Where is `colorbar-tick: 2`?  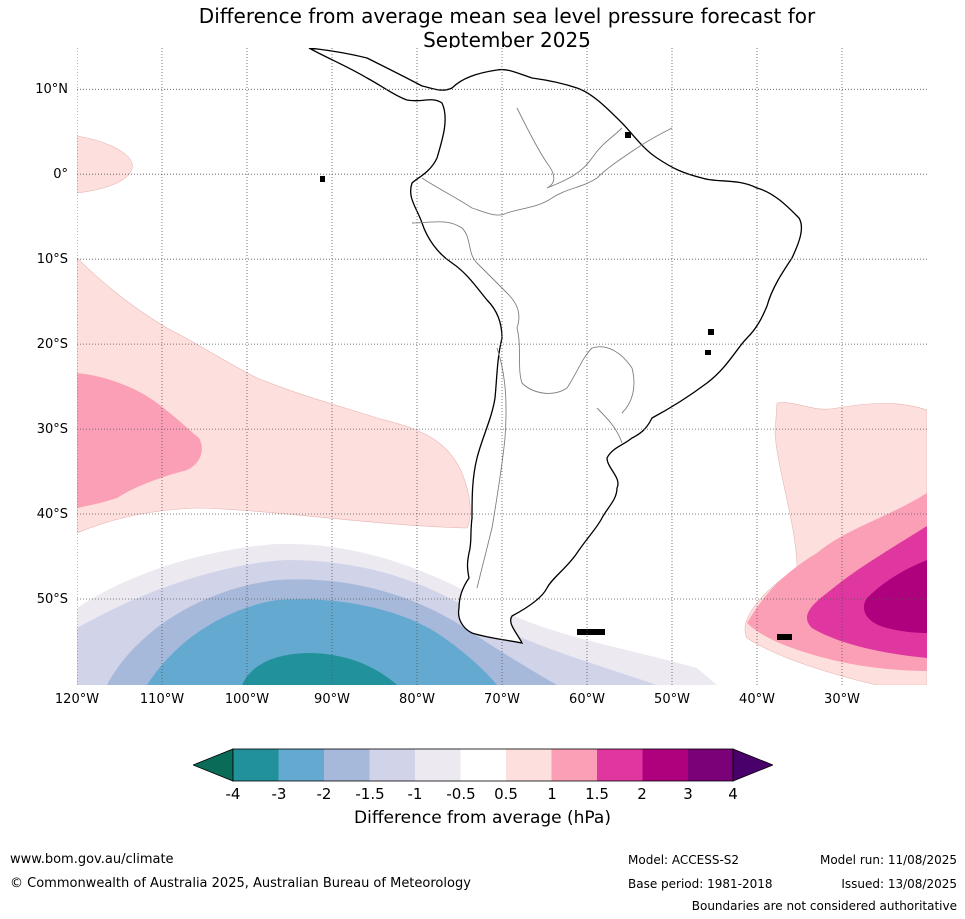
colorbar-tick: 2 is located at coordinates (642, 794).